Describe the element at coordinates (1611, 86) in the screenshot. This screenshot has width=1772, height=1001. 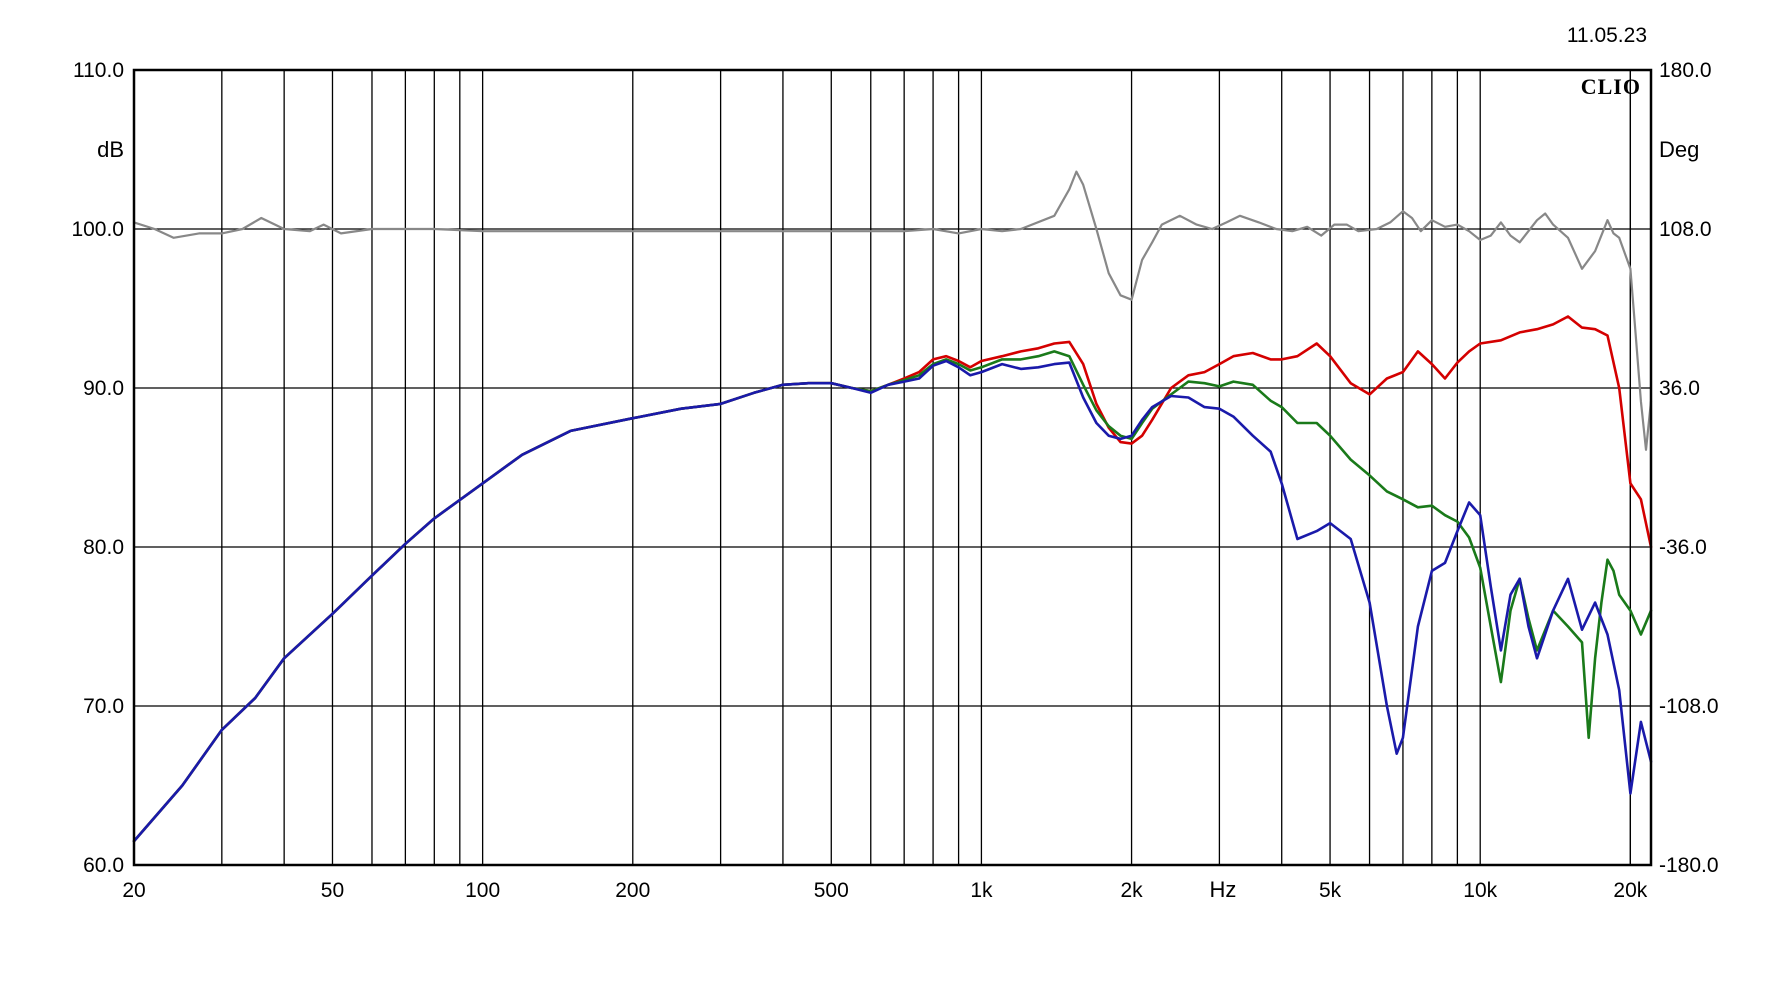
I see `clio-brand-label: CLIO` at that location.